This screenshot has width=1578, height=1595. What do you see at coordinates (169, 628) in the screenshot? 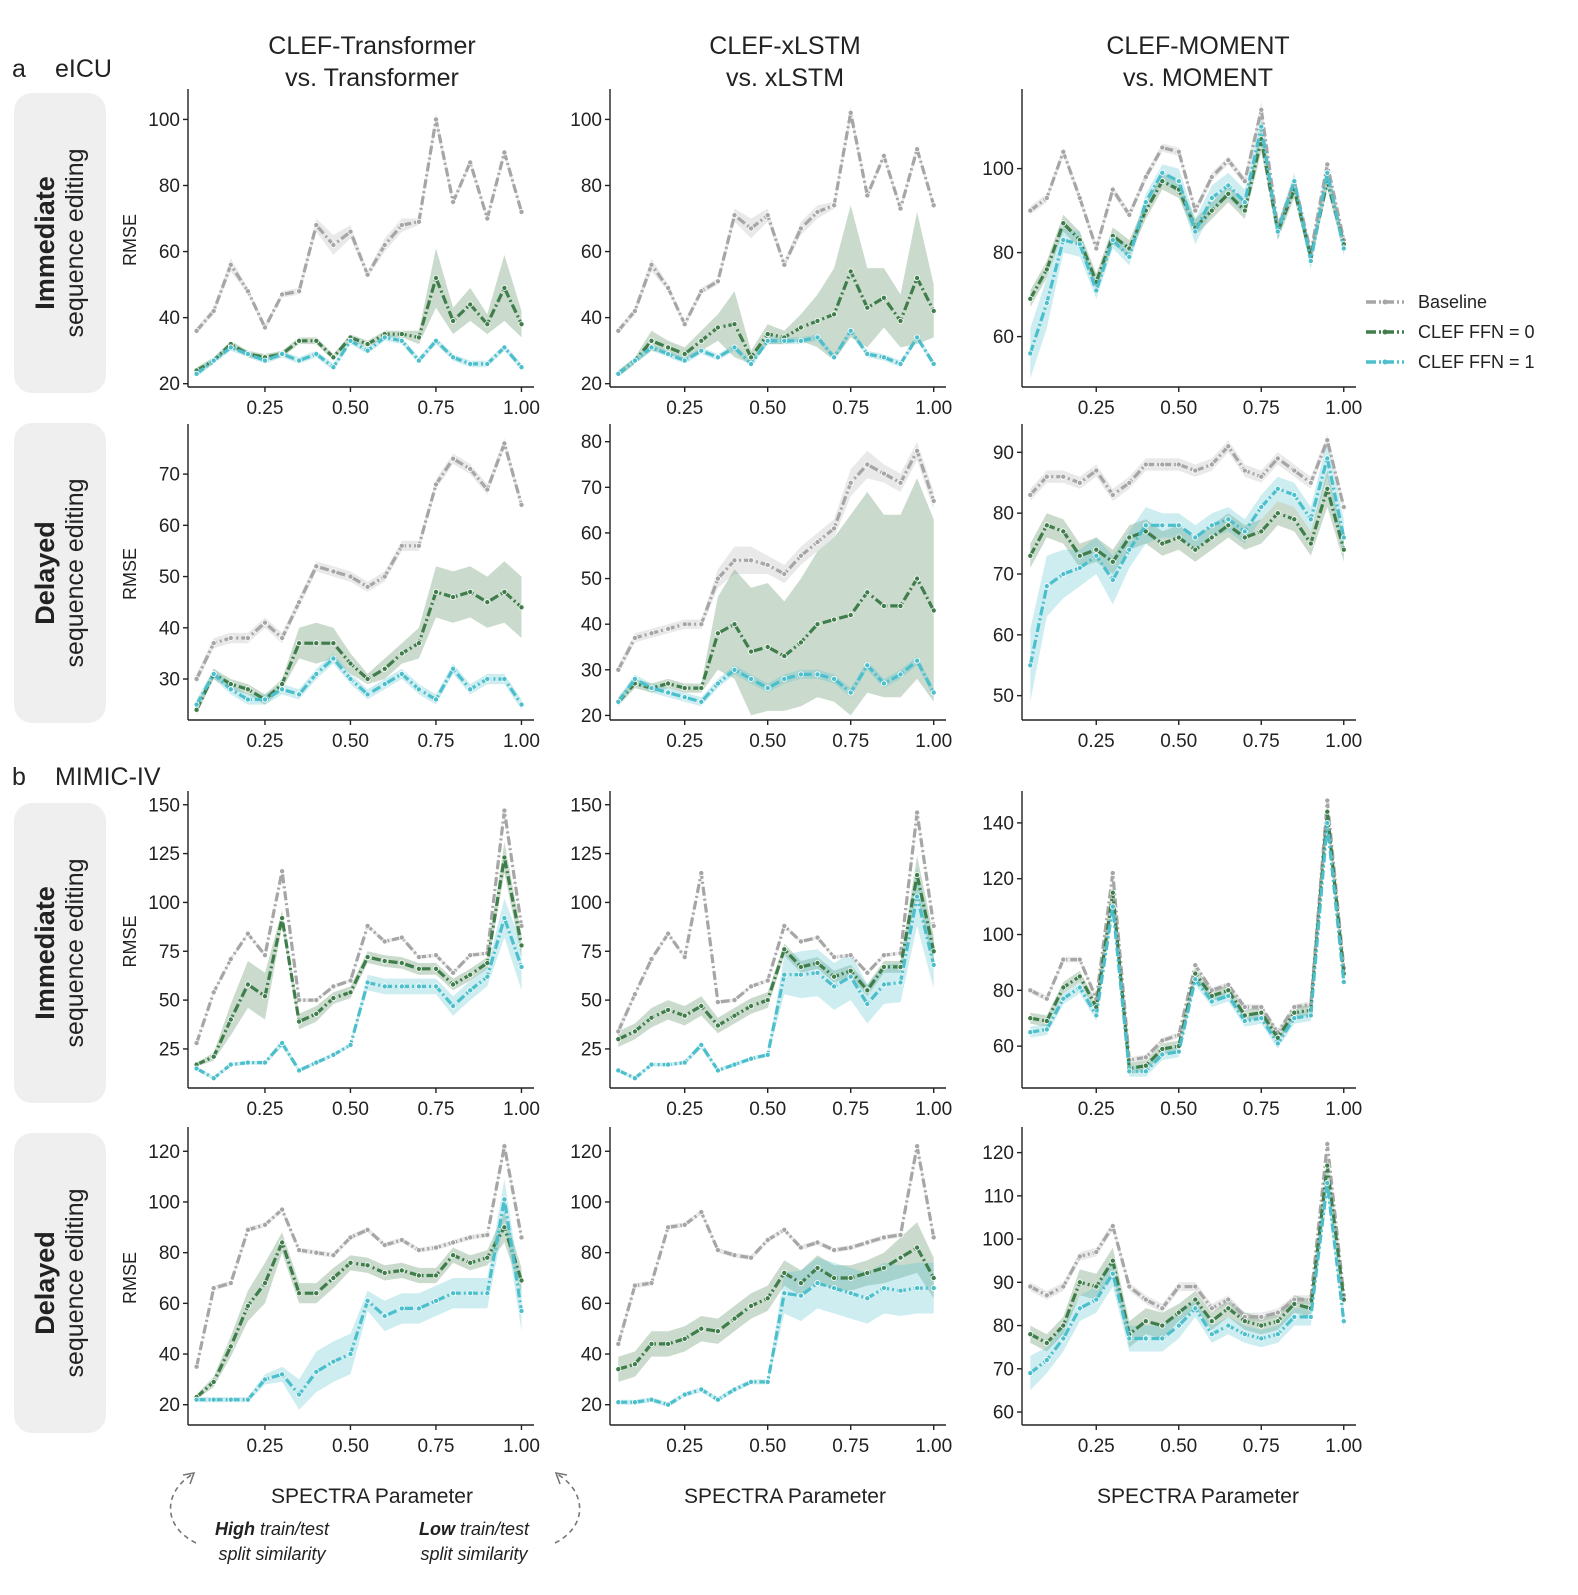
I see `y-tick-label: 40` at bounding box center [169, 628].